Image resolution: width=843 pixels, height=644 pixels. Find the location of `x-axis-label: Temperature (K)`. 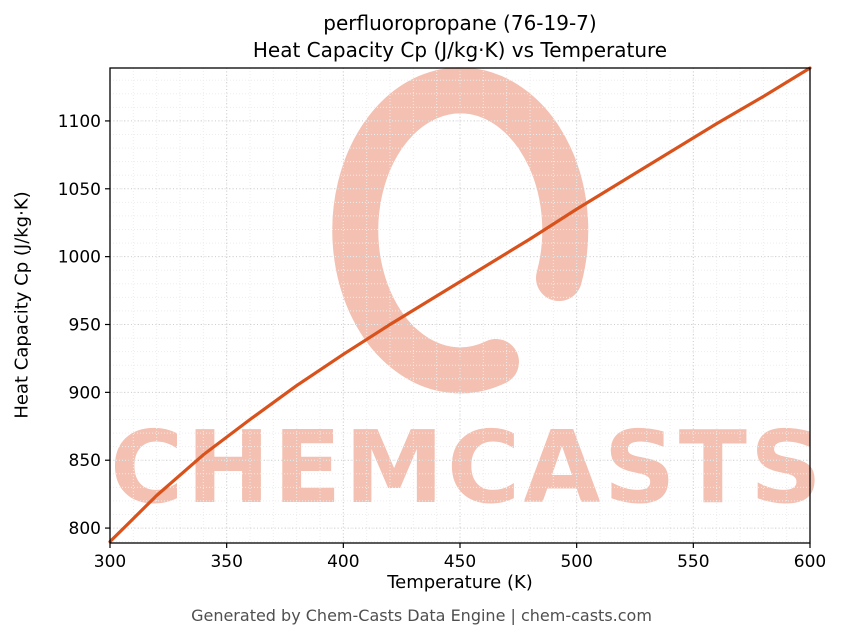

x-axis-label: Temperature (K) is located at coordinates (460, 582).